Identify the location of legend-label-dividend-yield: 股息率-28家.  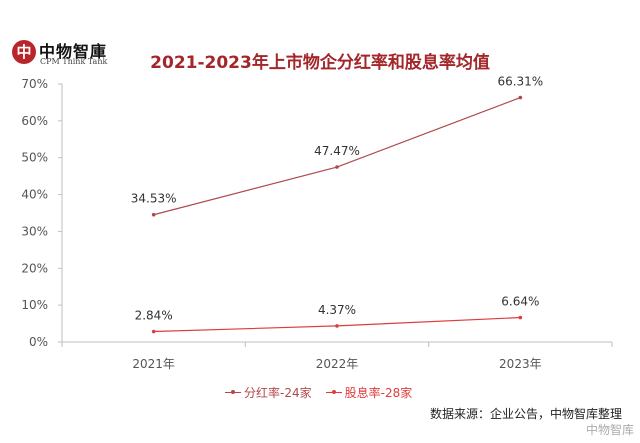
(378, 392).